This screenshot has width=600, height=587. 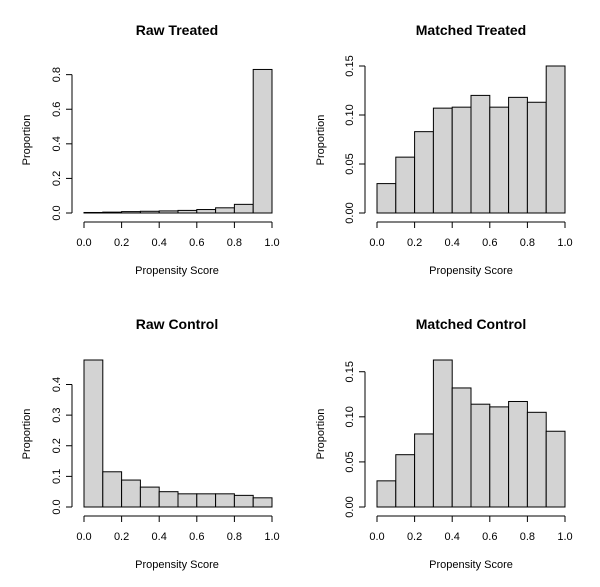 What do you see at coordinates (57, 74) in the screenshot?
I see `y-tick-label: 0.8` at bounding box center [57, 74].